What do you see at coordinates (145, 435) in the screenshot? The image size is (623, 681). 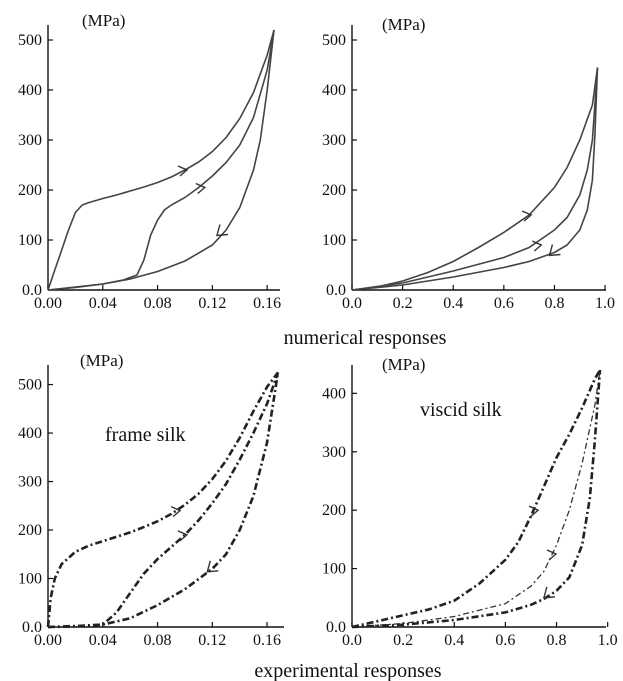 I see `panel-annotation: frame silk` at bounding box center [145, 435].